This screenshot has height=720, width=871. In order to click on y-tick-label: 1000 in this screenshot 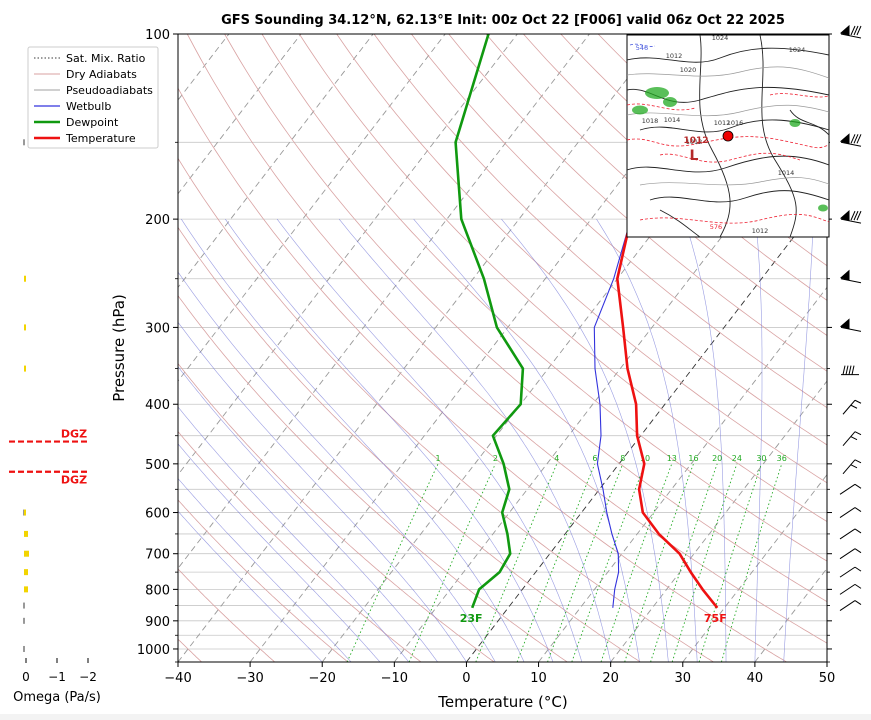, I will do `click(153, 650)`.